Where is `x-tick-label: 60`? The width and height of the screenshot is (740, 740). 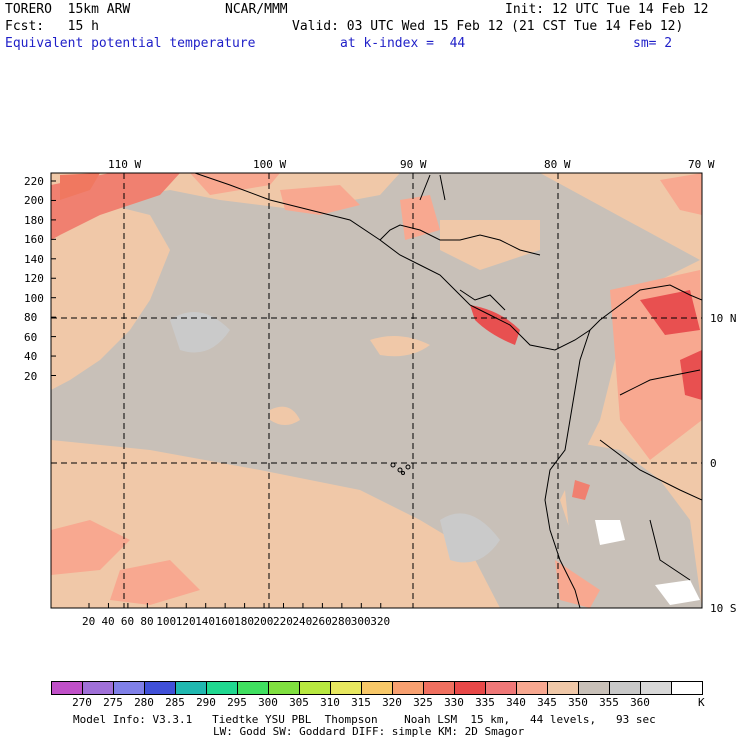 x-tick-label: 60 is located at coordinates (127, 621).